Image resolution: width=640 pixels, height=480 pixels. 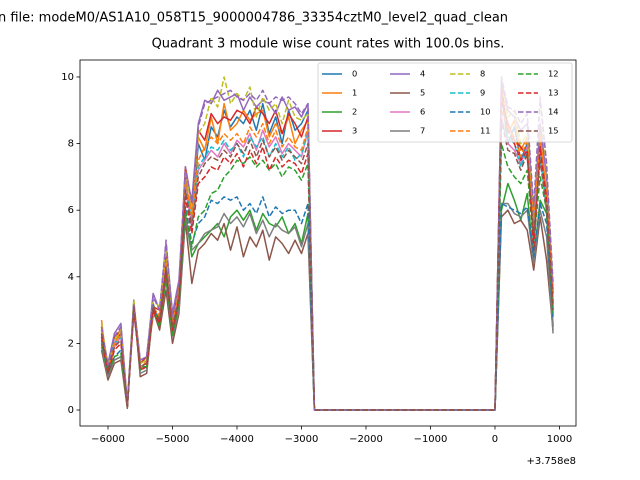 I want to click on y-tick-label: 6, so click(x=71, y=210).